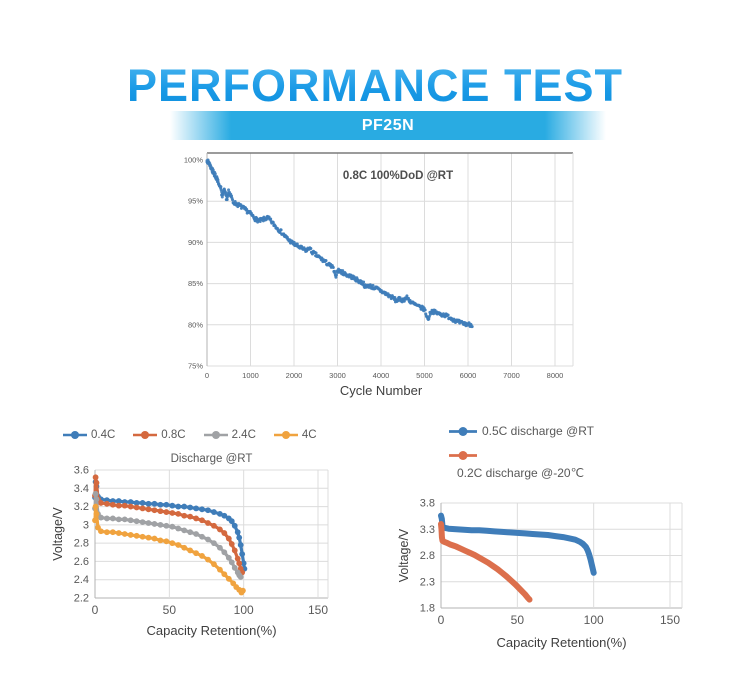 This screenshot has height=693, width=750. I want to click on svg-text: 8000, so click(555, 375).